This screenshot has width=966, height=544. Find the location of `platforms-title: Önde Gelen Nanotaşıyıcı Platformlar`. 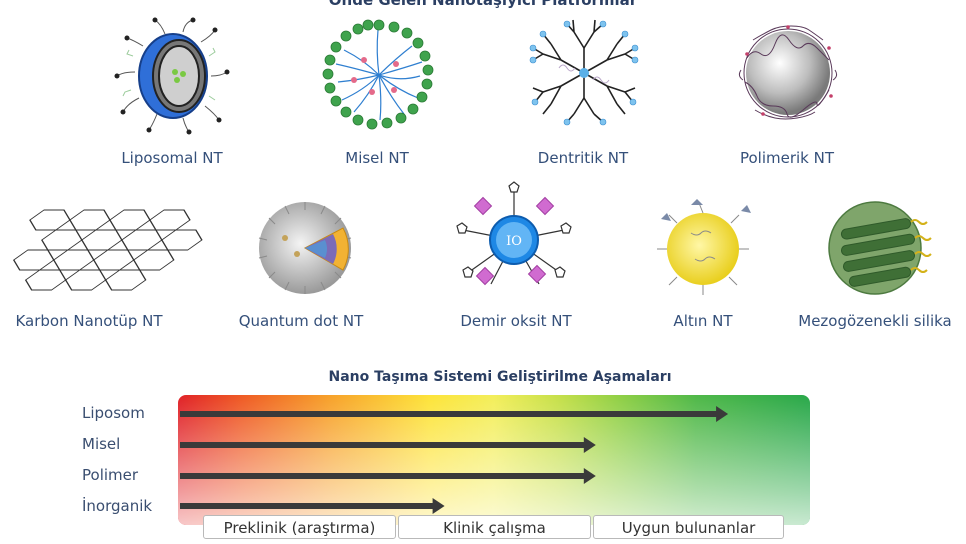

platforms-title: Önde Gelen Nanotaşıyıcı Platformlar is located at coordinates (483, 4).